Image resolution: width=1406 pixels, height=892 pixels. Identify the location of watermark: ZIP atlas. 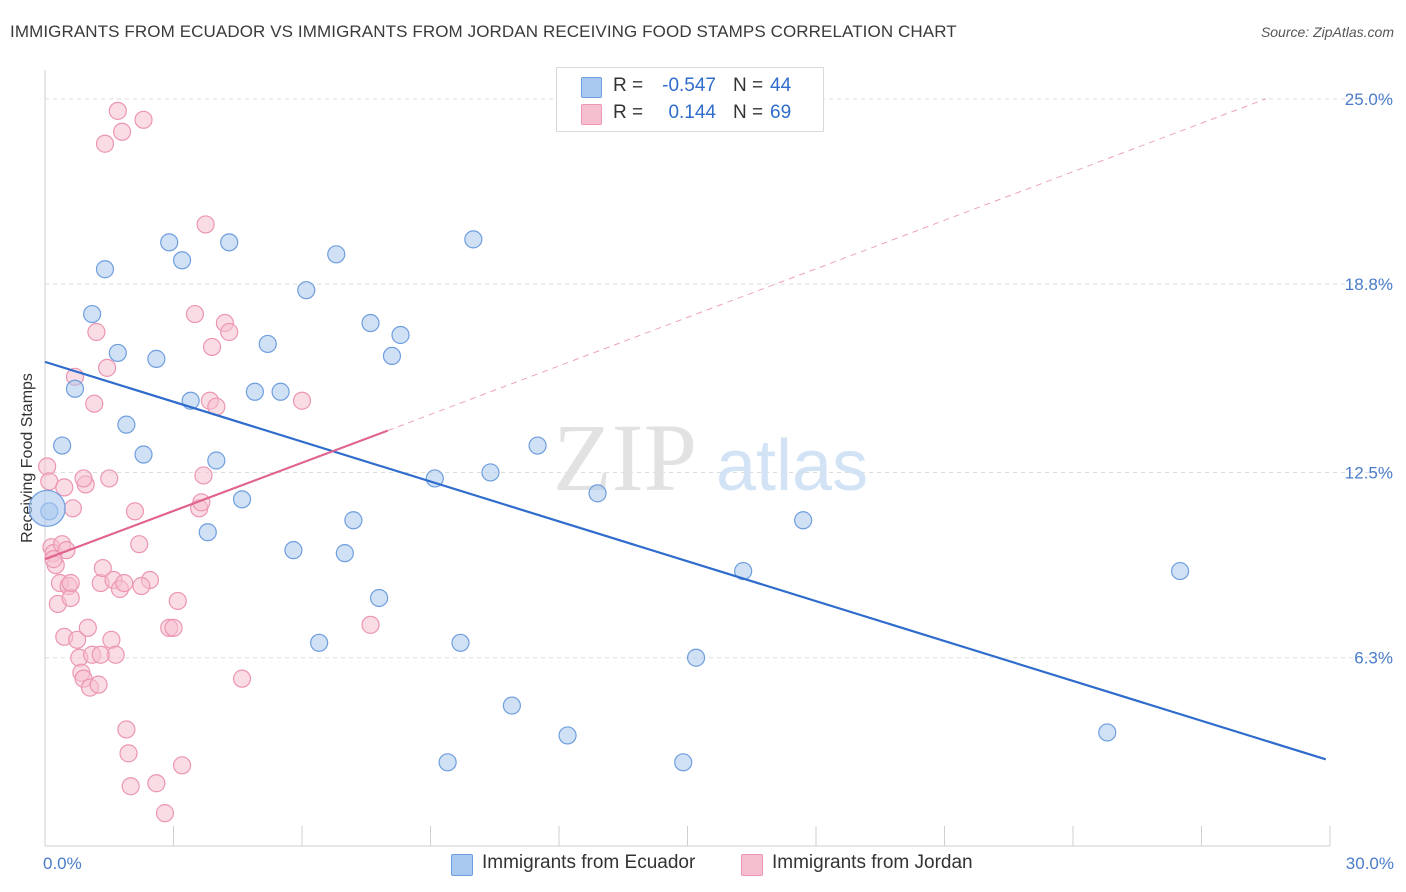
(710, 457).